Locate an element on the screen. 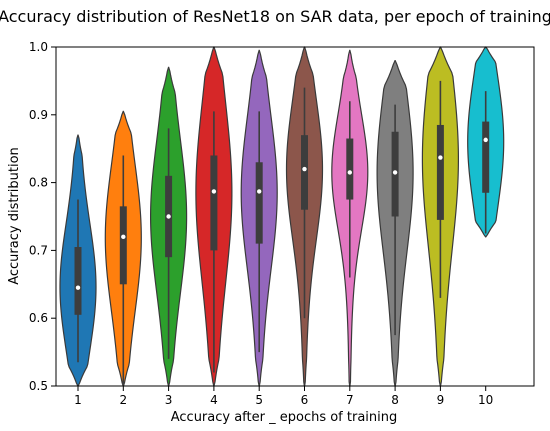 The image size is (550, 431). y-tick-label: 0.7 is located at coordinates (38, 250).